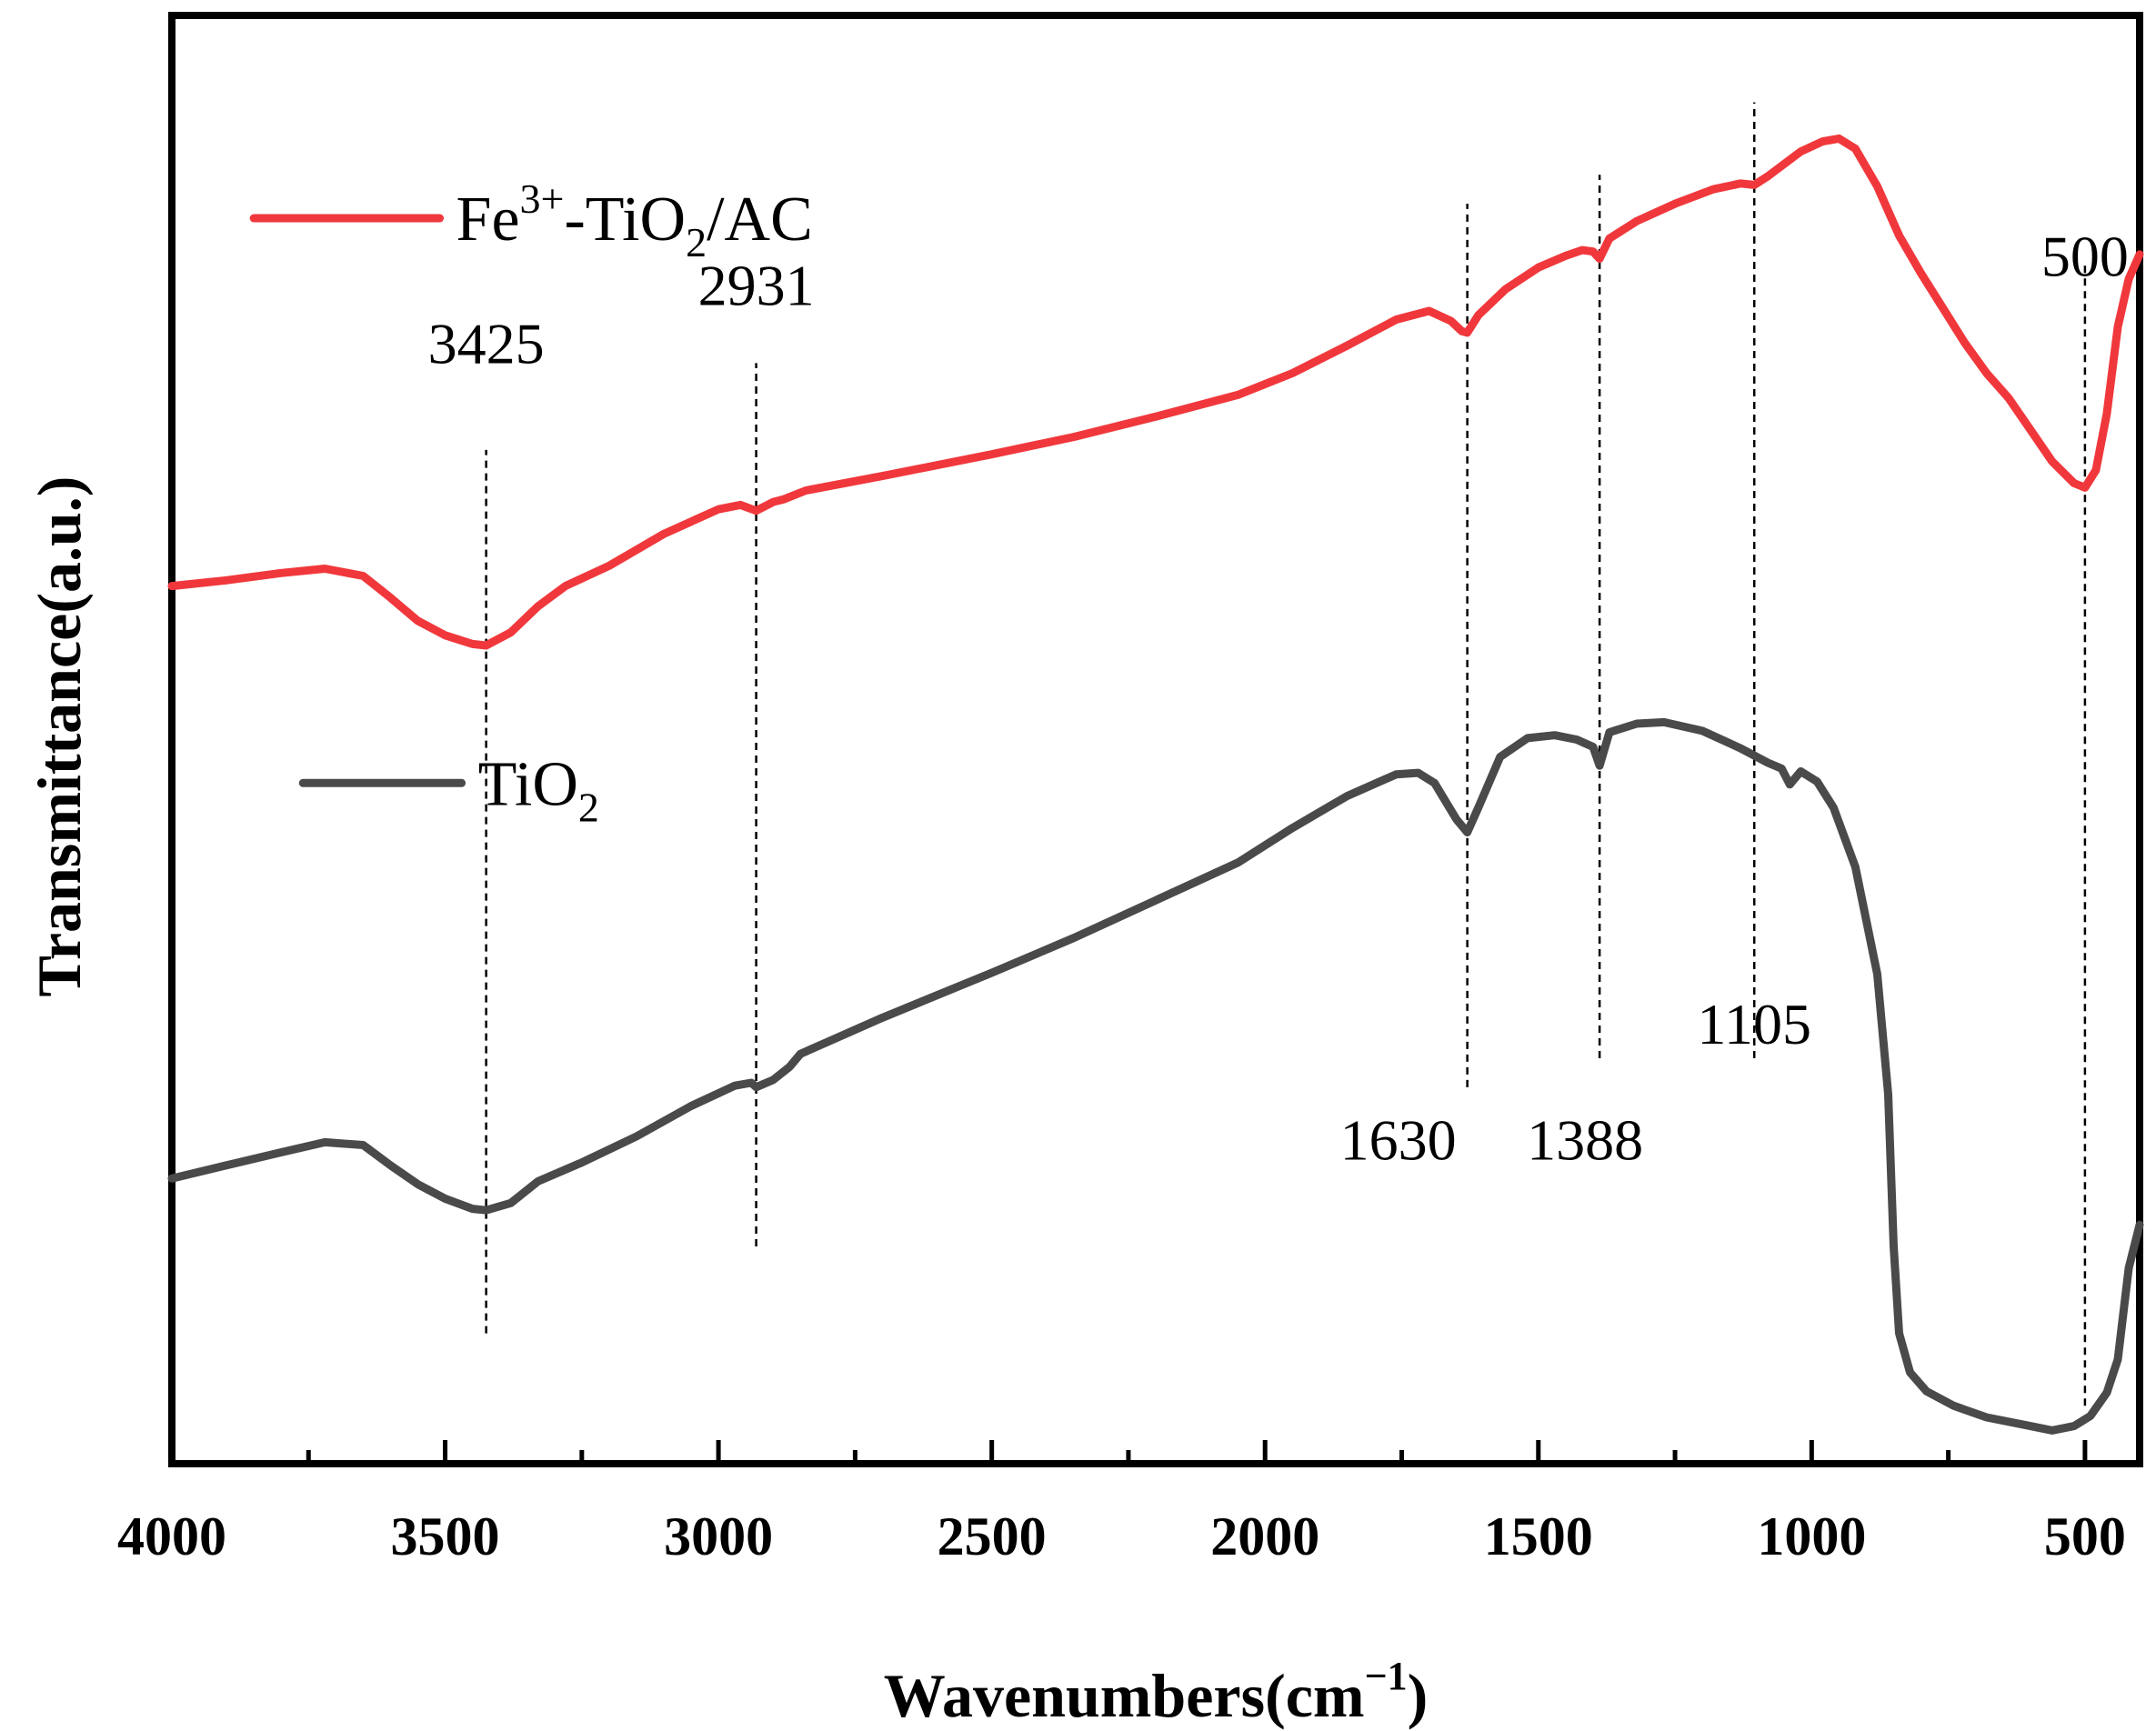 The image size is (2156, 1731). Describe the element at coordinates (1585, 1139) in the screenshot. I see `peak-label-1388: 1388` at that location.